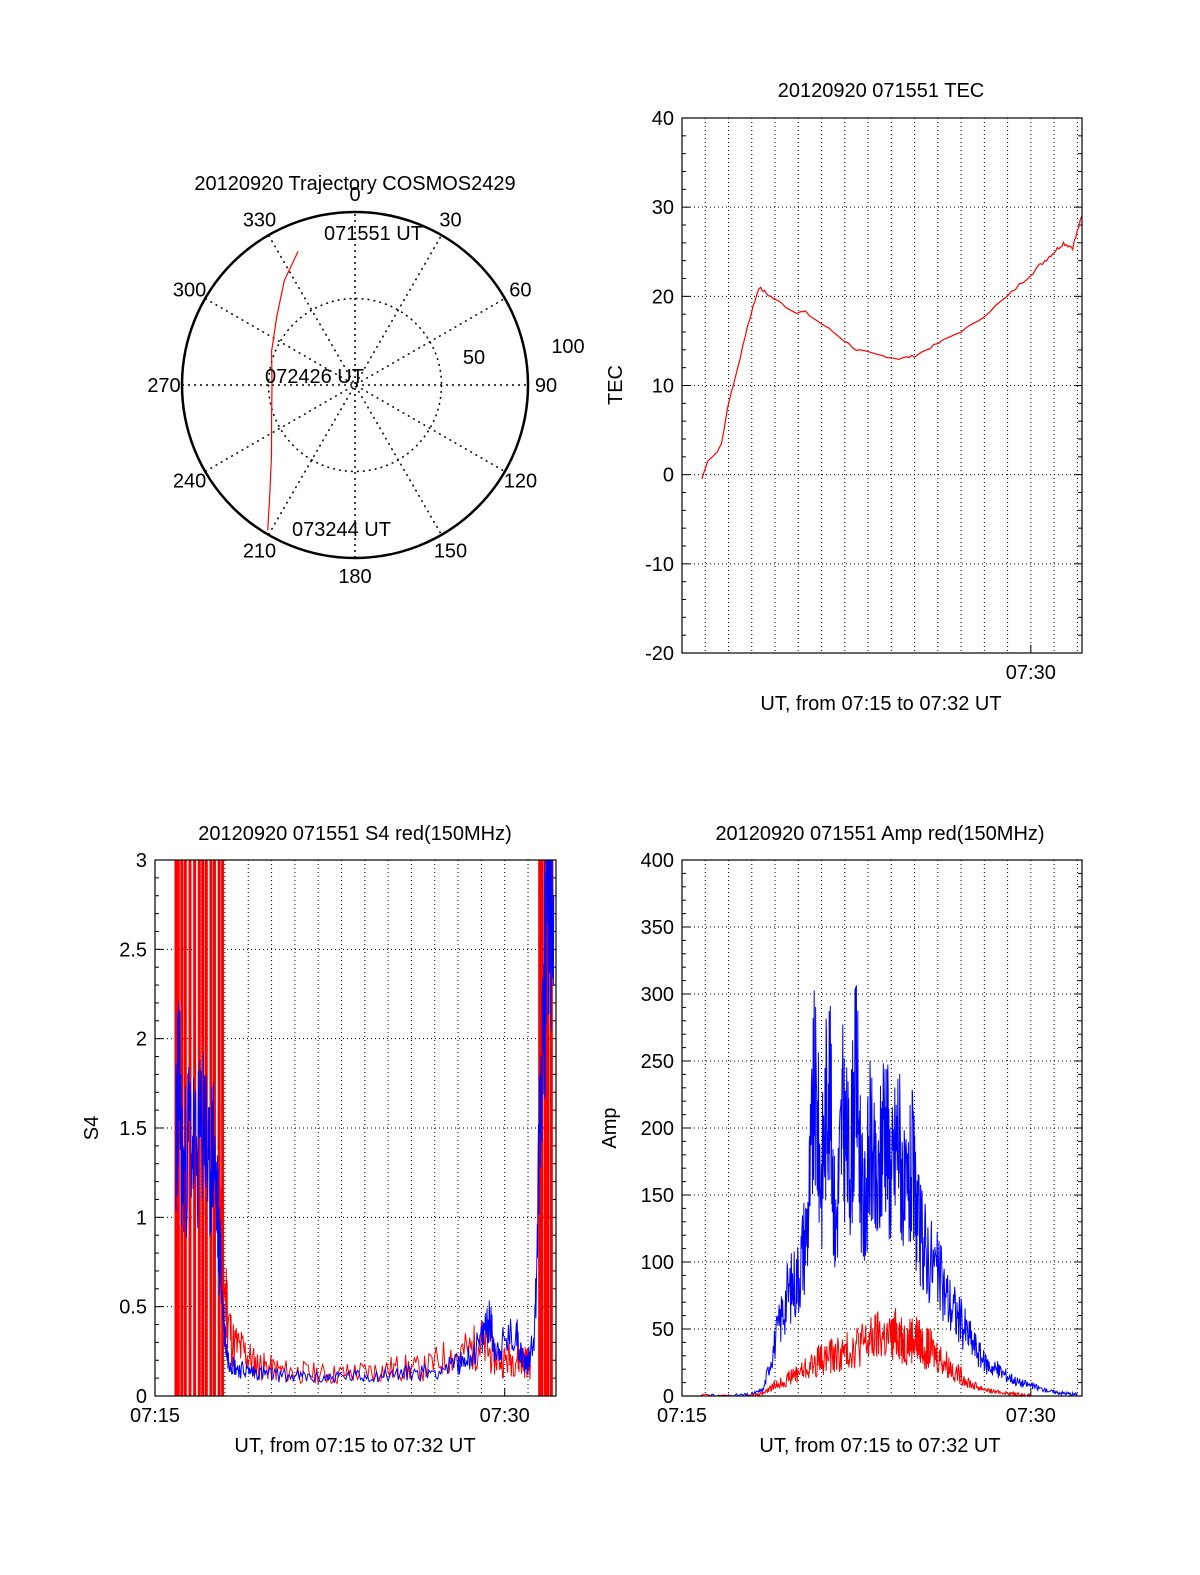  I want to click on tec-ylabel: TEC, so click(616, 385).